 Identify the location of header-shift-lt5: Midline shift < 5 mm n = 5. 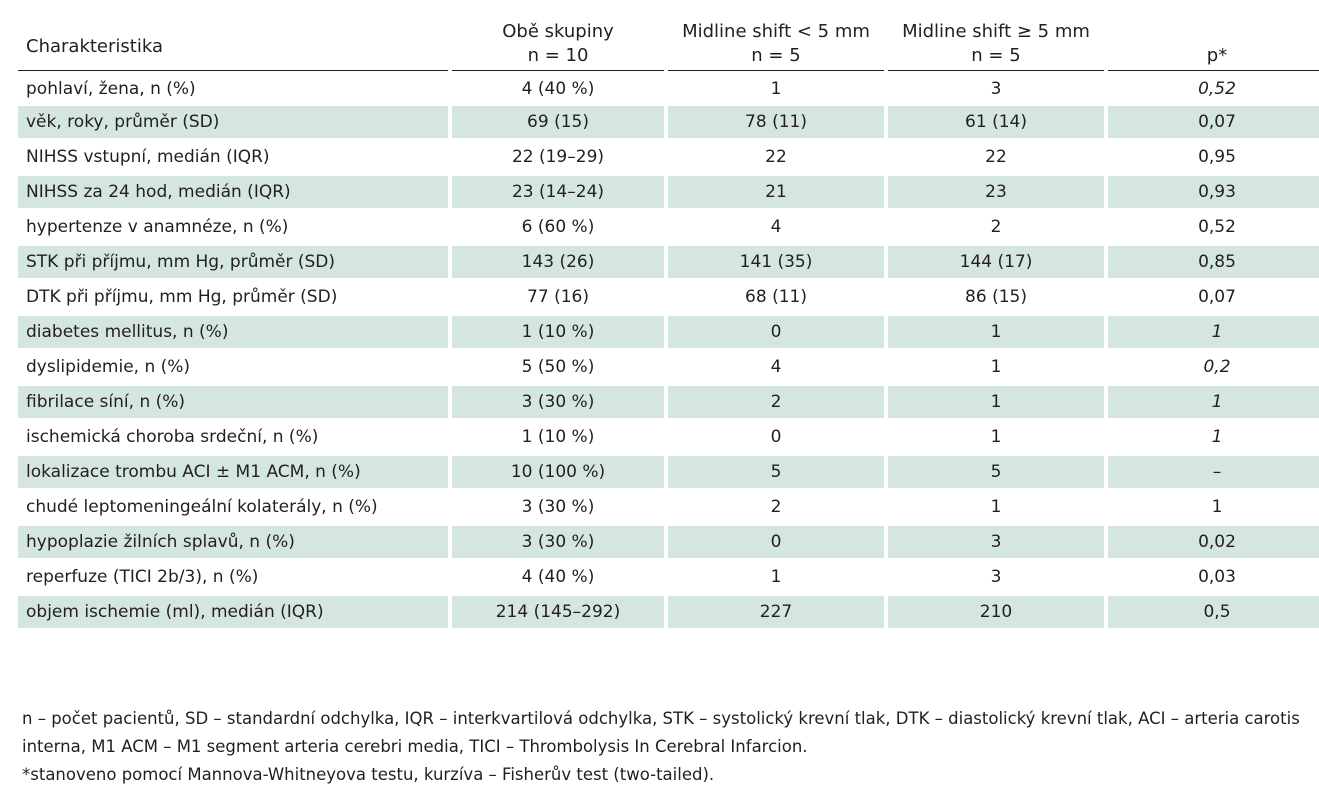
(776, 42).